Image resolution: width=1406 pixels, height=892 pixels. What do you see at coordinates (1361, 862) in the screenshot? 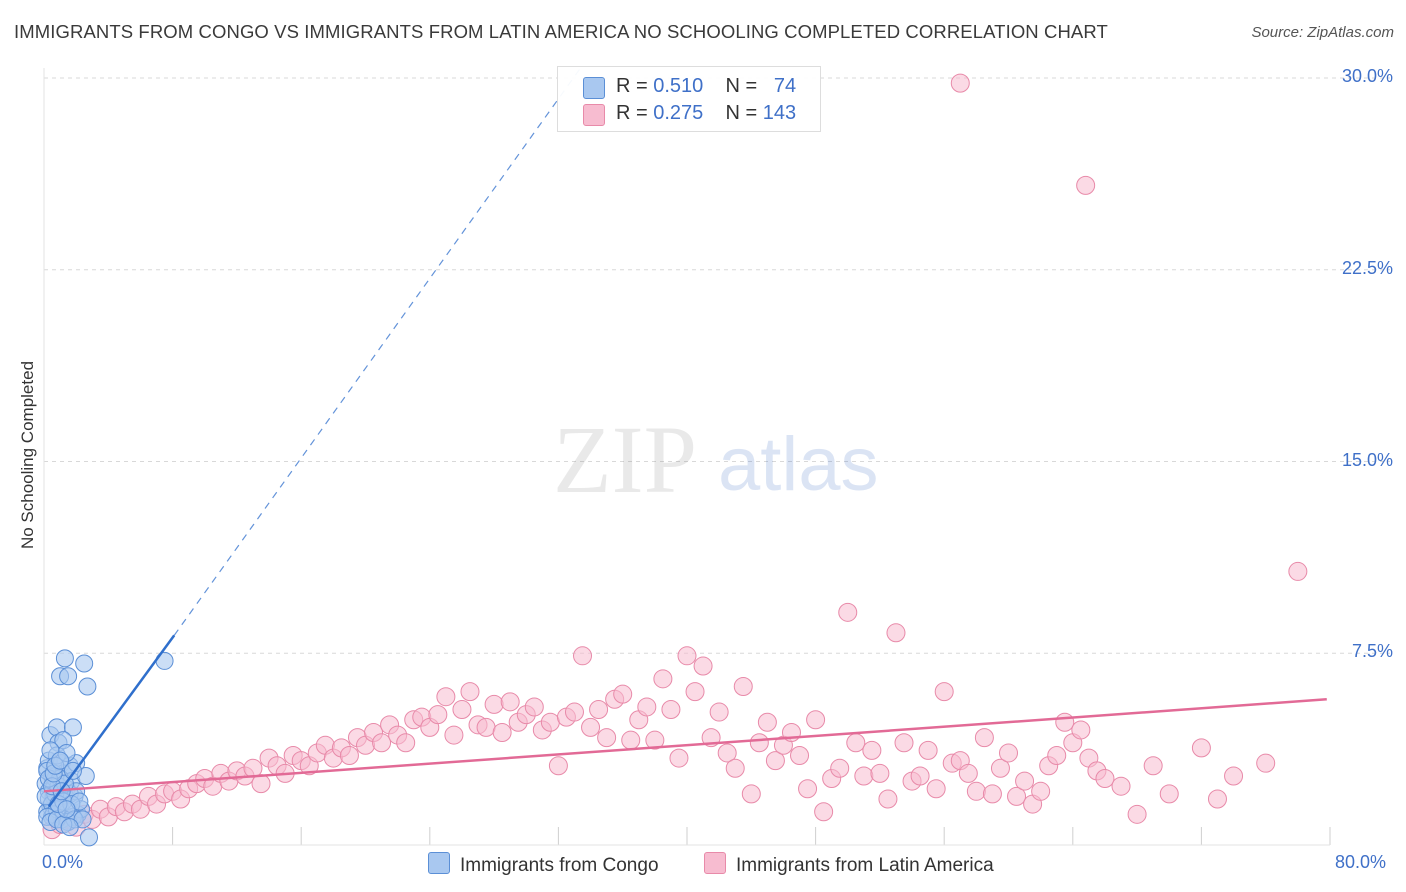
I see `x-tick-max: 80.0%` at bounding box center [1361, 862].